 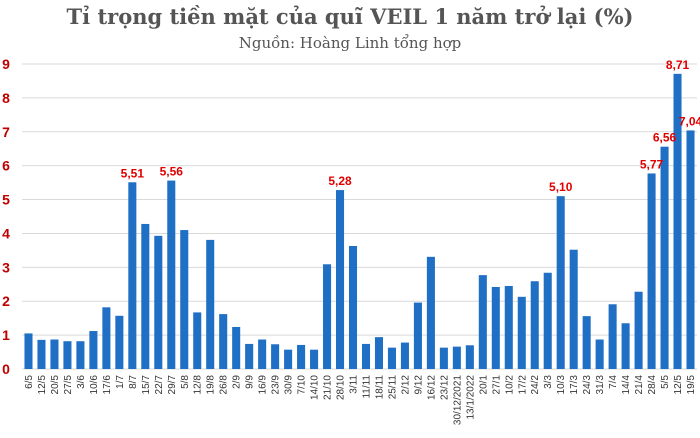 I want to click on x-tick-label: 29/7, so click(x=172, y=385).